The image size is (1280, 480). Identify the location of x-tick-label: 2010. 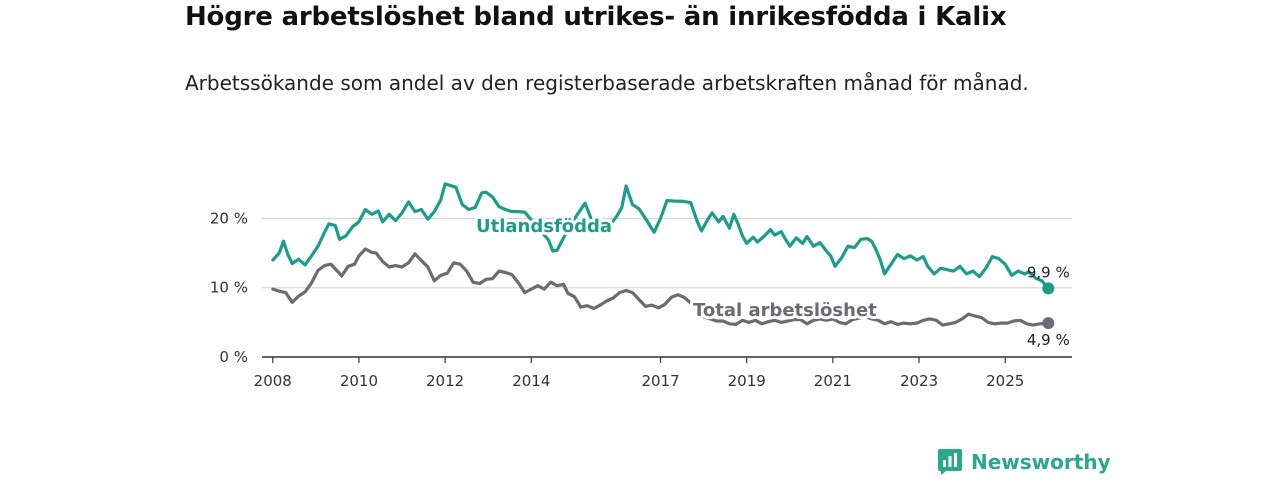
(359, 381).